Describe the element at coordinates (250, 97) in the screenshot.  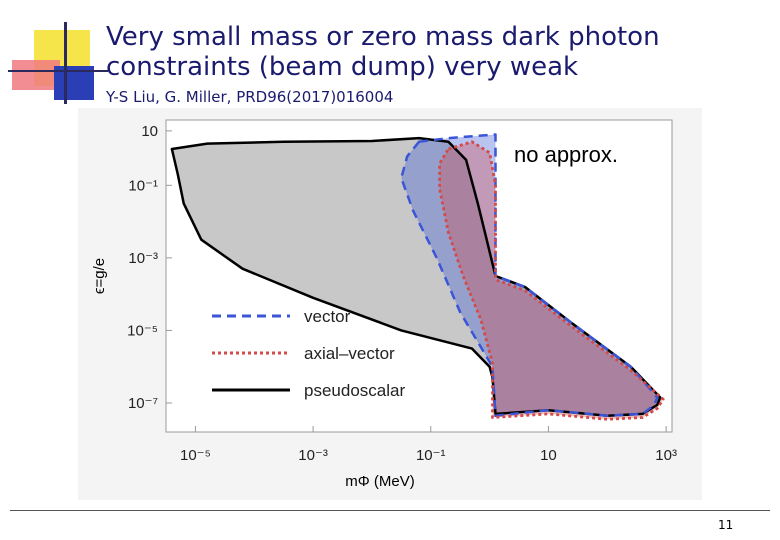
I see `citation: Y-S Liu, G. Miller, PRD96(2017)016004` at that location.